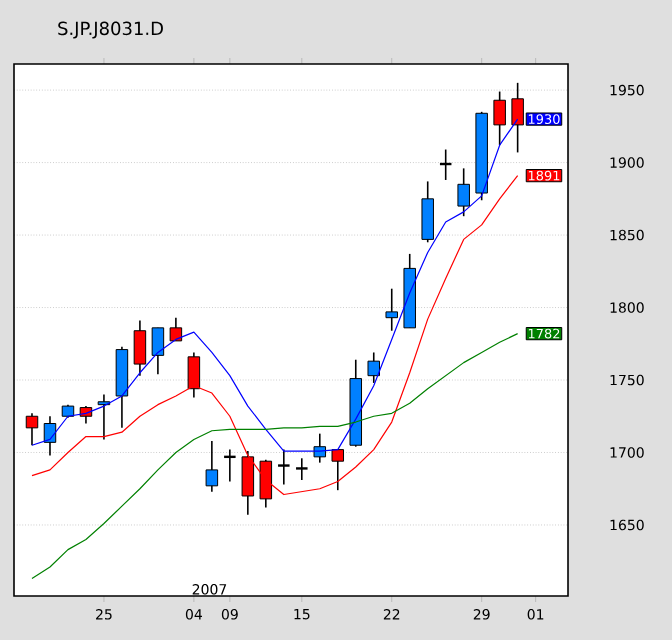 This screenshot has width=672, height=640. What do you see at coordinates (110, 30) in the screenshot?
I see `chart-title: S.JP.J8031.D` at bounding box center [110, 30].